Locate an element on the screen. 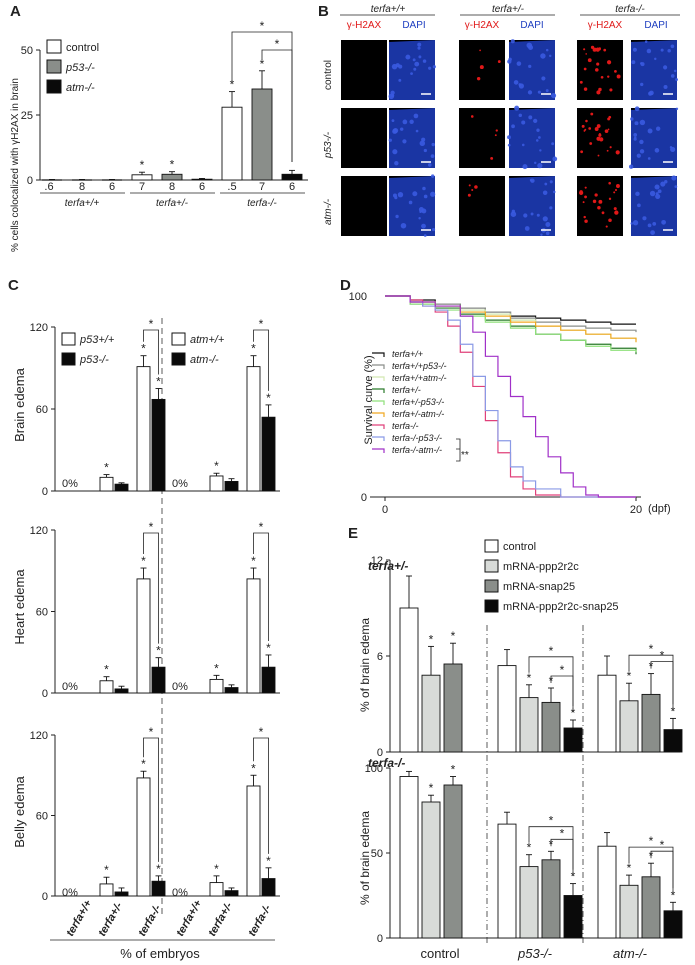  panel-c-xtick: terfa+/+ is located at coordinates (189, 918).